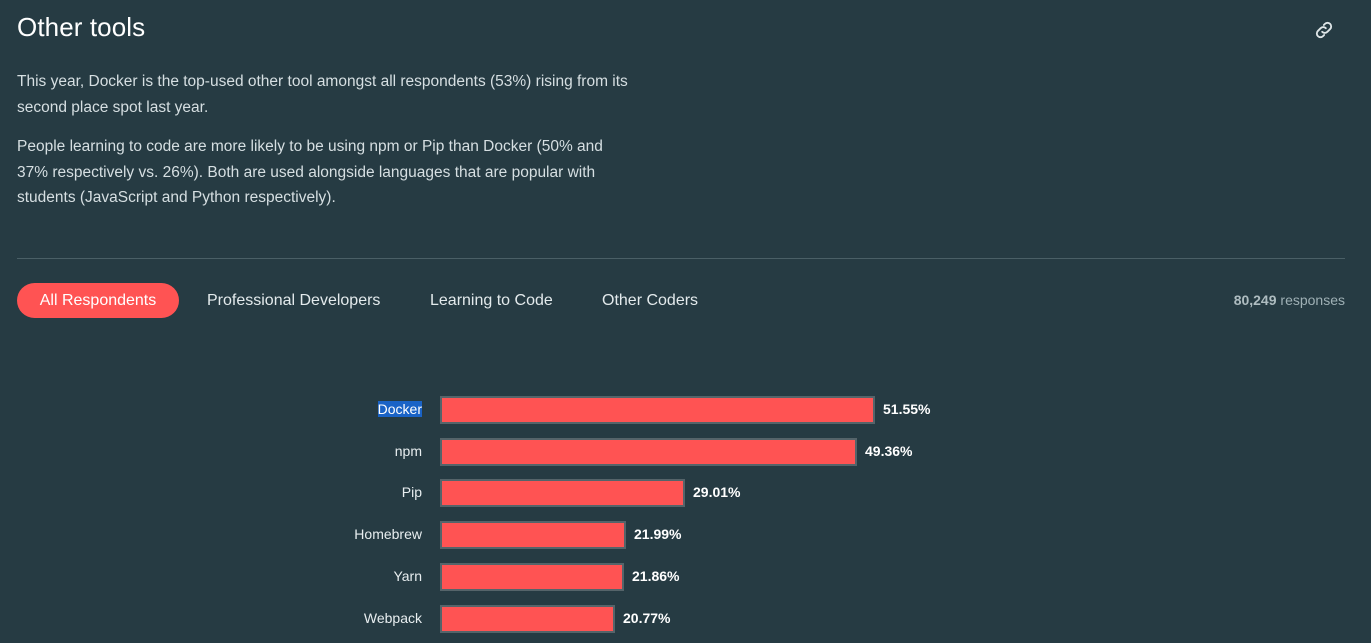  Describe the element at coordinates (717, 492) in the screenshot. I see `bar-value-pip: 29.01%` at that location.